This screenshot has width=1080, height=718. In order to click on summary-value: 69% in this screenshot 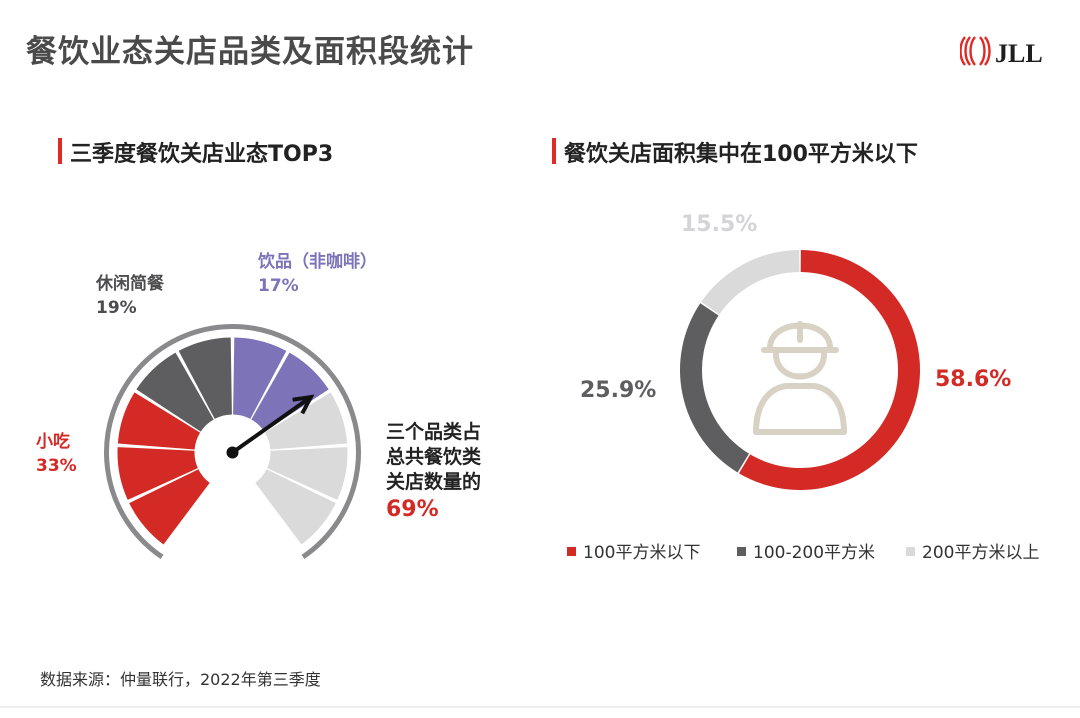, I will do `click(412, 509)`.